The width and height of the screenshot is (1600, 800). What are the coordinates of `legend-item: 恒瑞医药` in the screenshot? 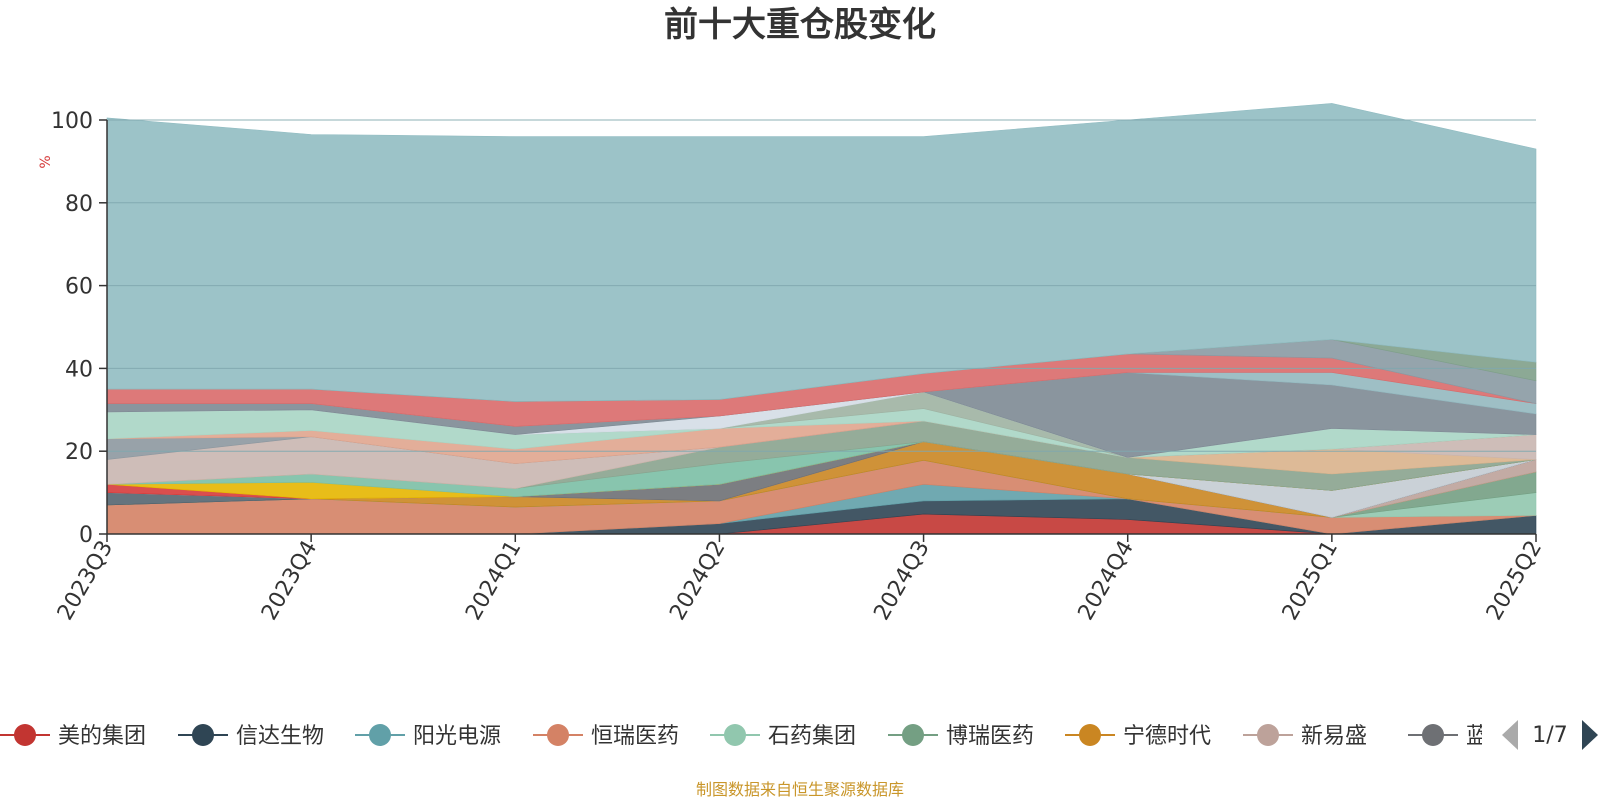 It's located at (606, 736).